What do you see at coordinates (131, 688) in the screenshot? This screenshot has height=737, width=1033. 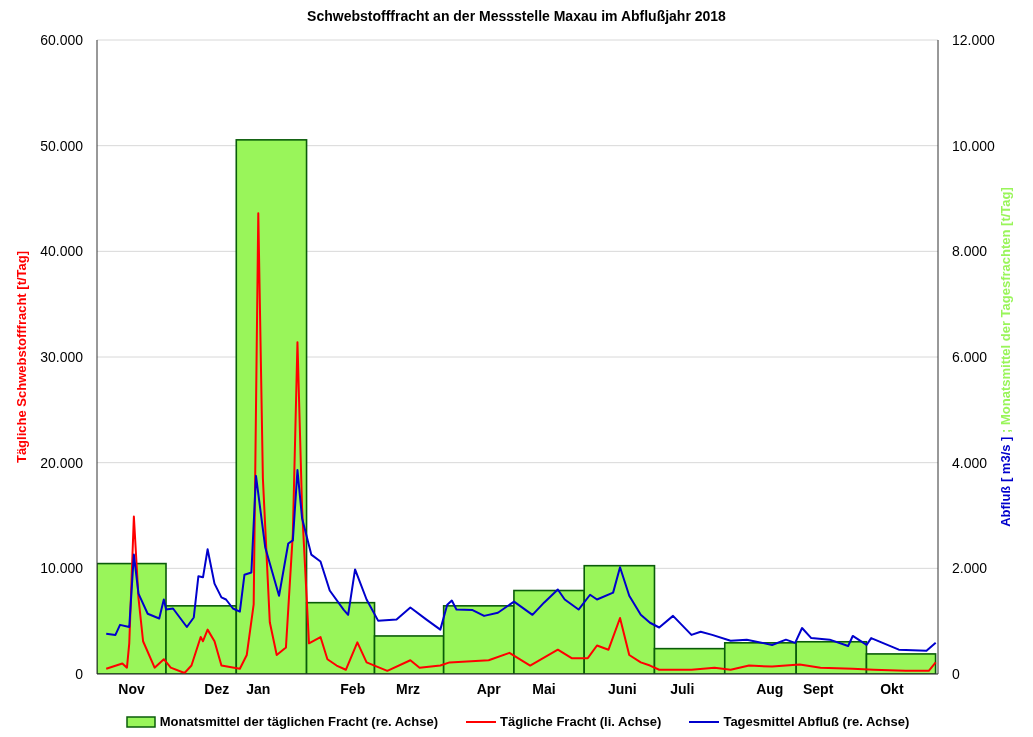 I see `x-tick-label: Nov` at bounding box center [131, 688].